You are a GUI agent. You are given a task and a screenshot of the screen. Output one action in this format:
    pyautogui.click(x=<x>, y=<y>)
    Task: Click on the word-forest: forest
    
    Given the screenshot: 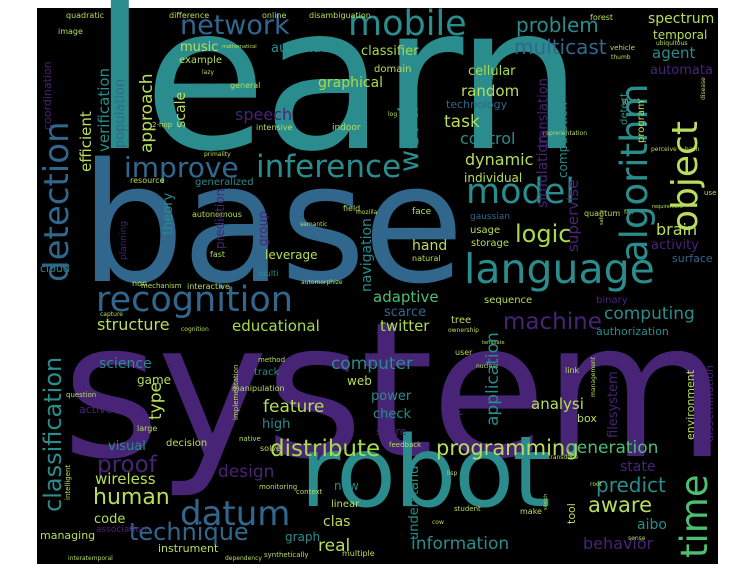 What is the action you would take?
    pyautogui.click(x=602, y=17)
    